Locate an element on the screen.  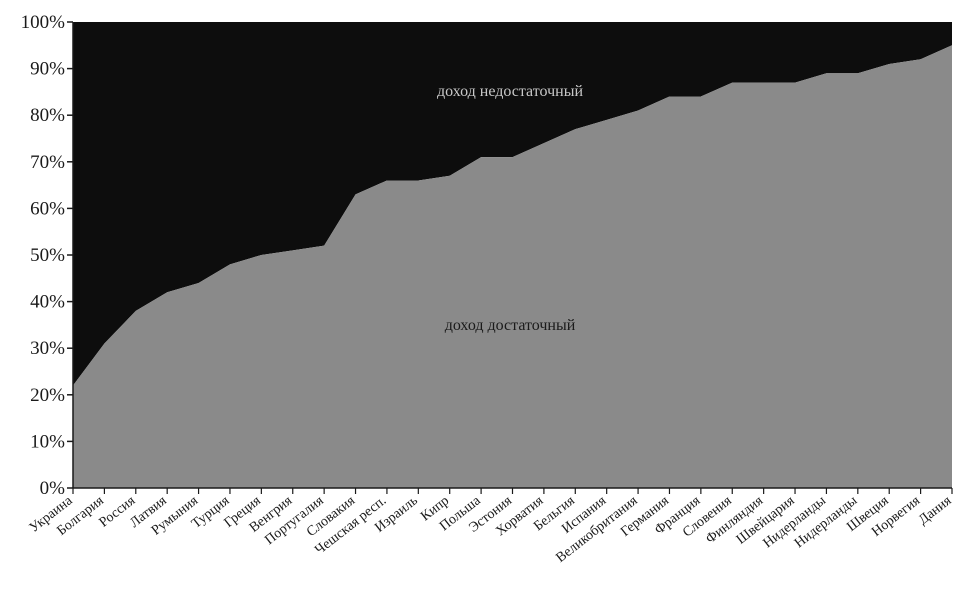
y-tick-label: 20% is located at coordinates (47, 395).